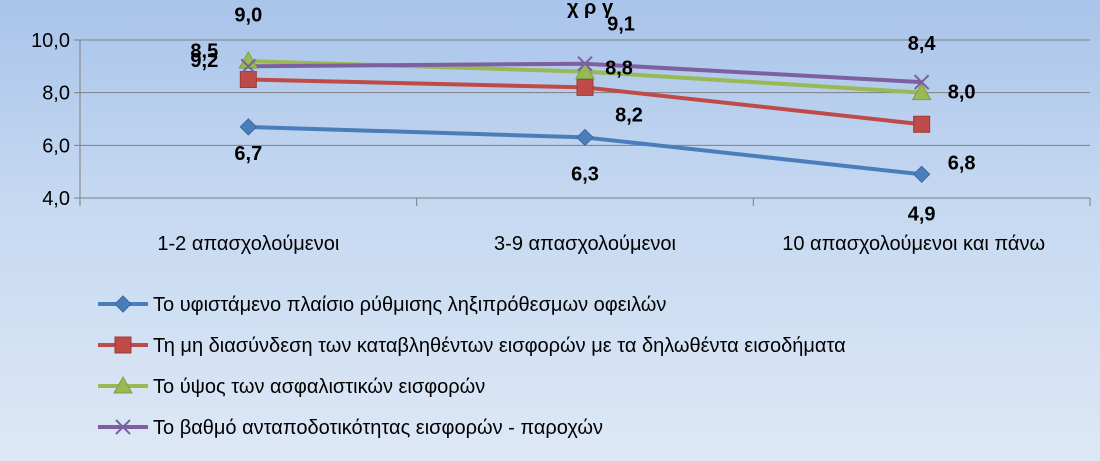 This screenshot has width=1100, height=461. Describe the element at coordinates (56, 94) in the screenshot. I see `y-tick-label: 8,0` at that location.